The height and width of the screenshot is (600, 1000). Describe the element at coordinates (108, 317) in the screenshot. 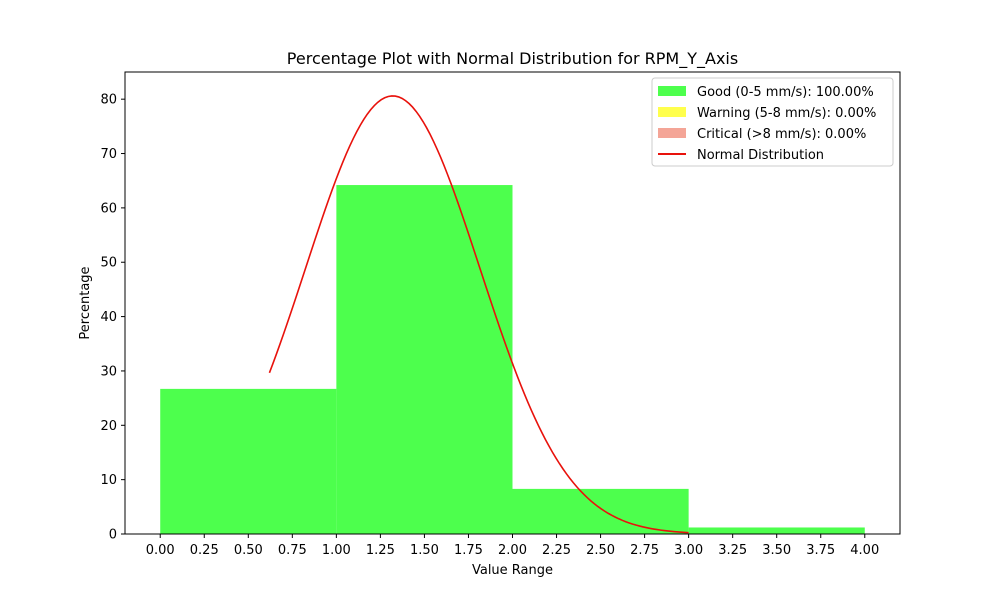

I see `y-tick-label: 40` at that location.